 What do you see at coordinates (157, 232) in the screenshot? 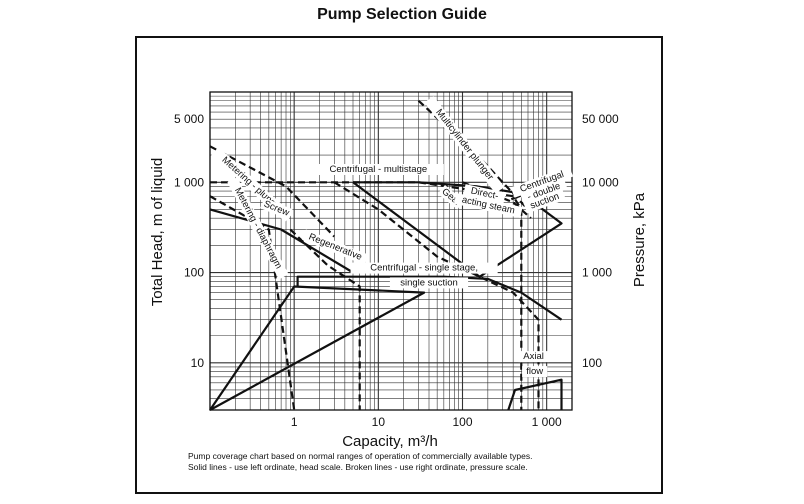
I see `y-axis-label-left: Total Head, m of liquid` at bounding box center [157, 232].